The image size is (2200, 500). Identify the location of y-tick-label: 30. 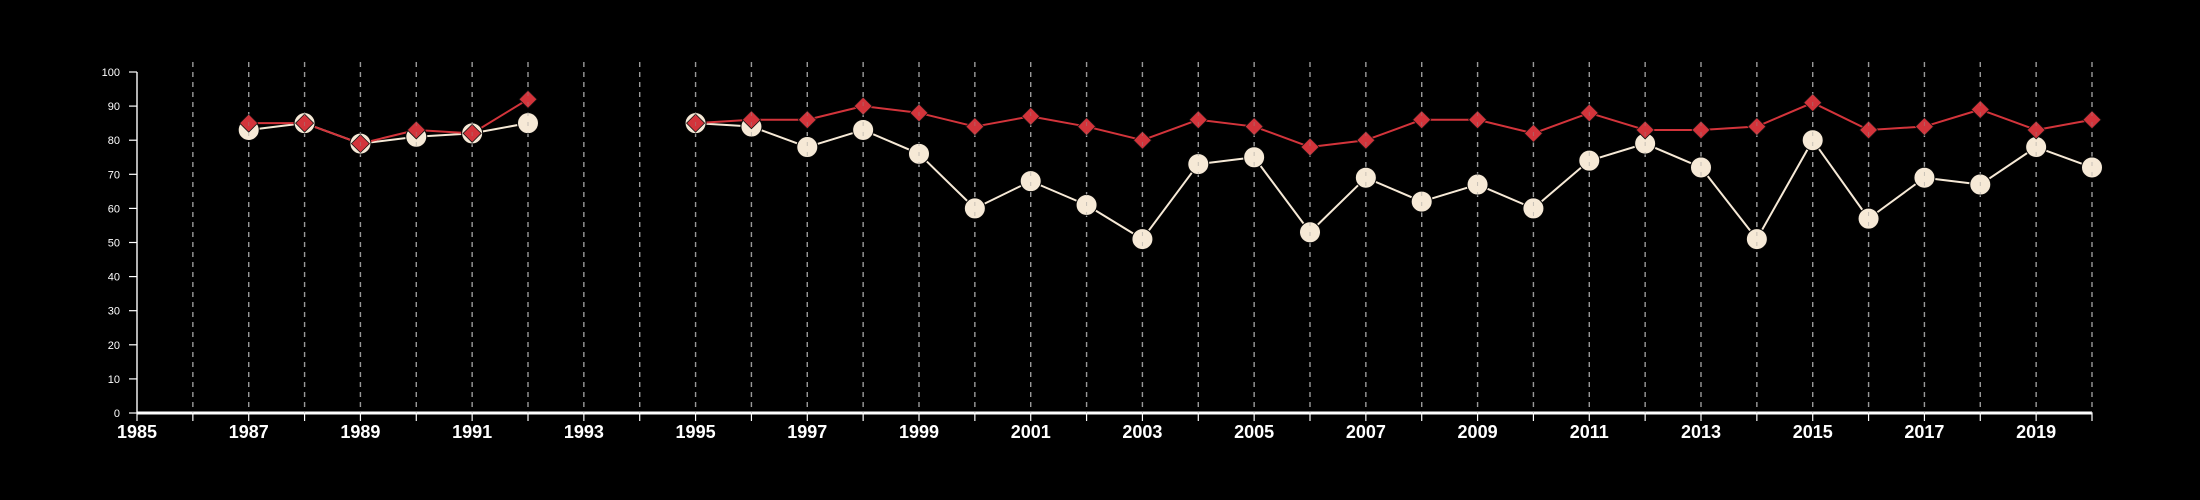
(114, 312).